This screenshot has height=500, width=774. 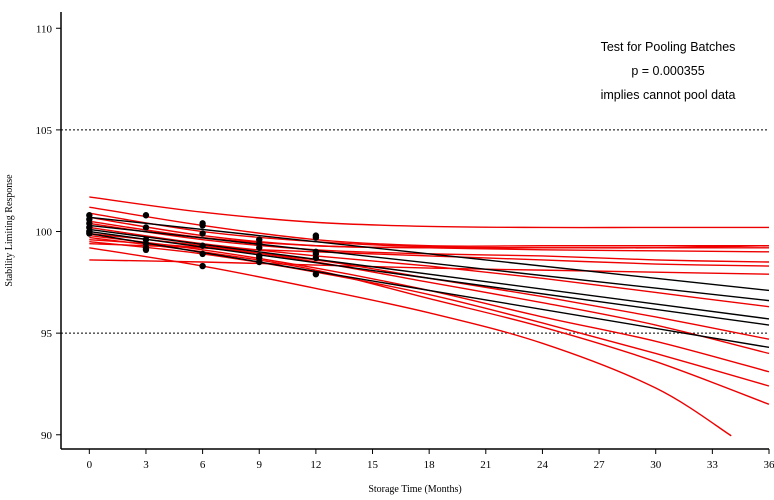 What do you see at coordinates (90, 465) in the screenshot?
I see `x-tick-label: 0` at bounding box center [90, 465].